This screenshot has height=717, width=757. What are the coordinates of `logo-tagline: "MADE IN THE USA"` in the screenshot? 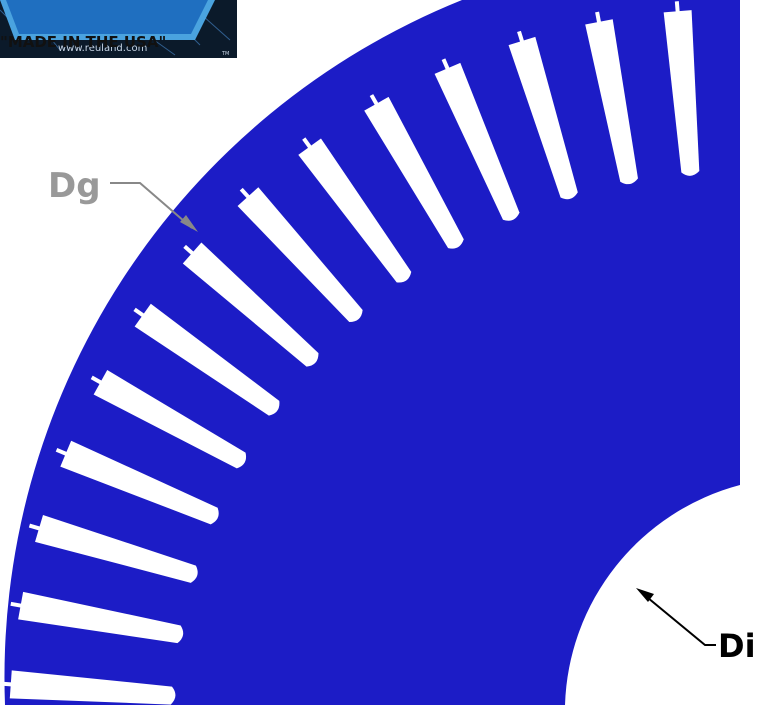 It's located at (83, 42).